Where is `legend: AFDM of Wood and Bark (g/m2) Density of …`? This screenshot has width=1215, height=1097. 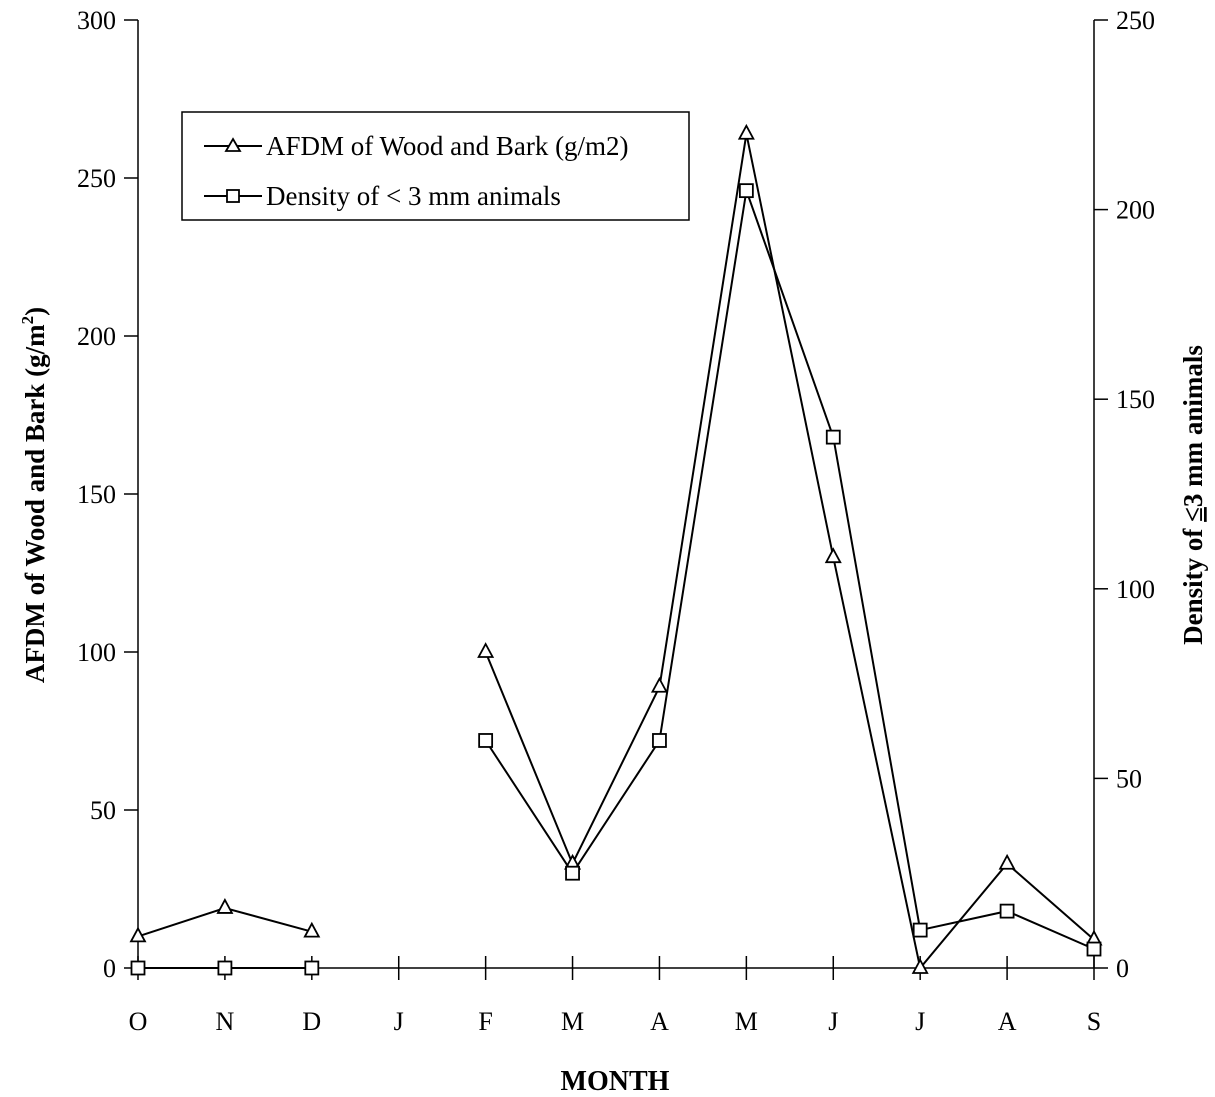 legend: AFDM of Wood and Bark (g/m2) Density of … is located at coordinates (435, 166).